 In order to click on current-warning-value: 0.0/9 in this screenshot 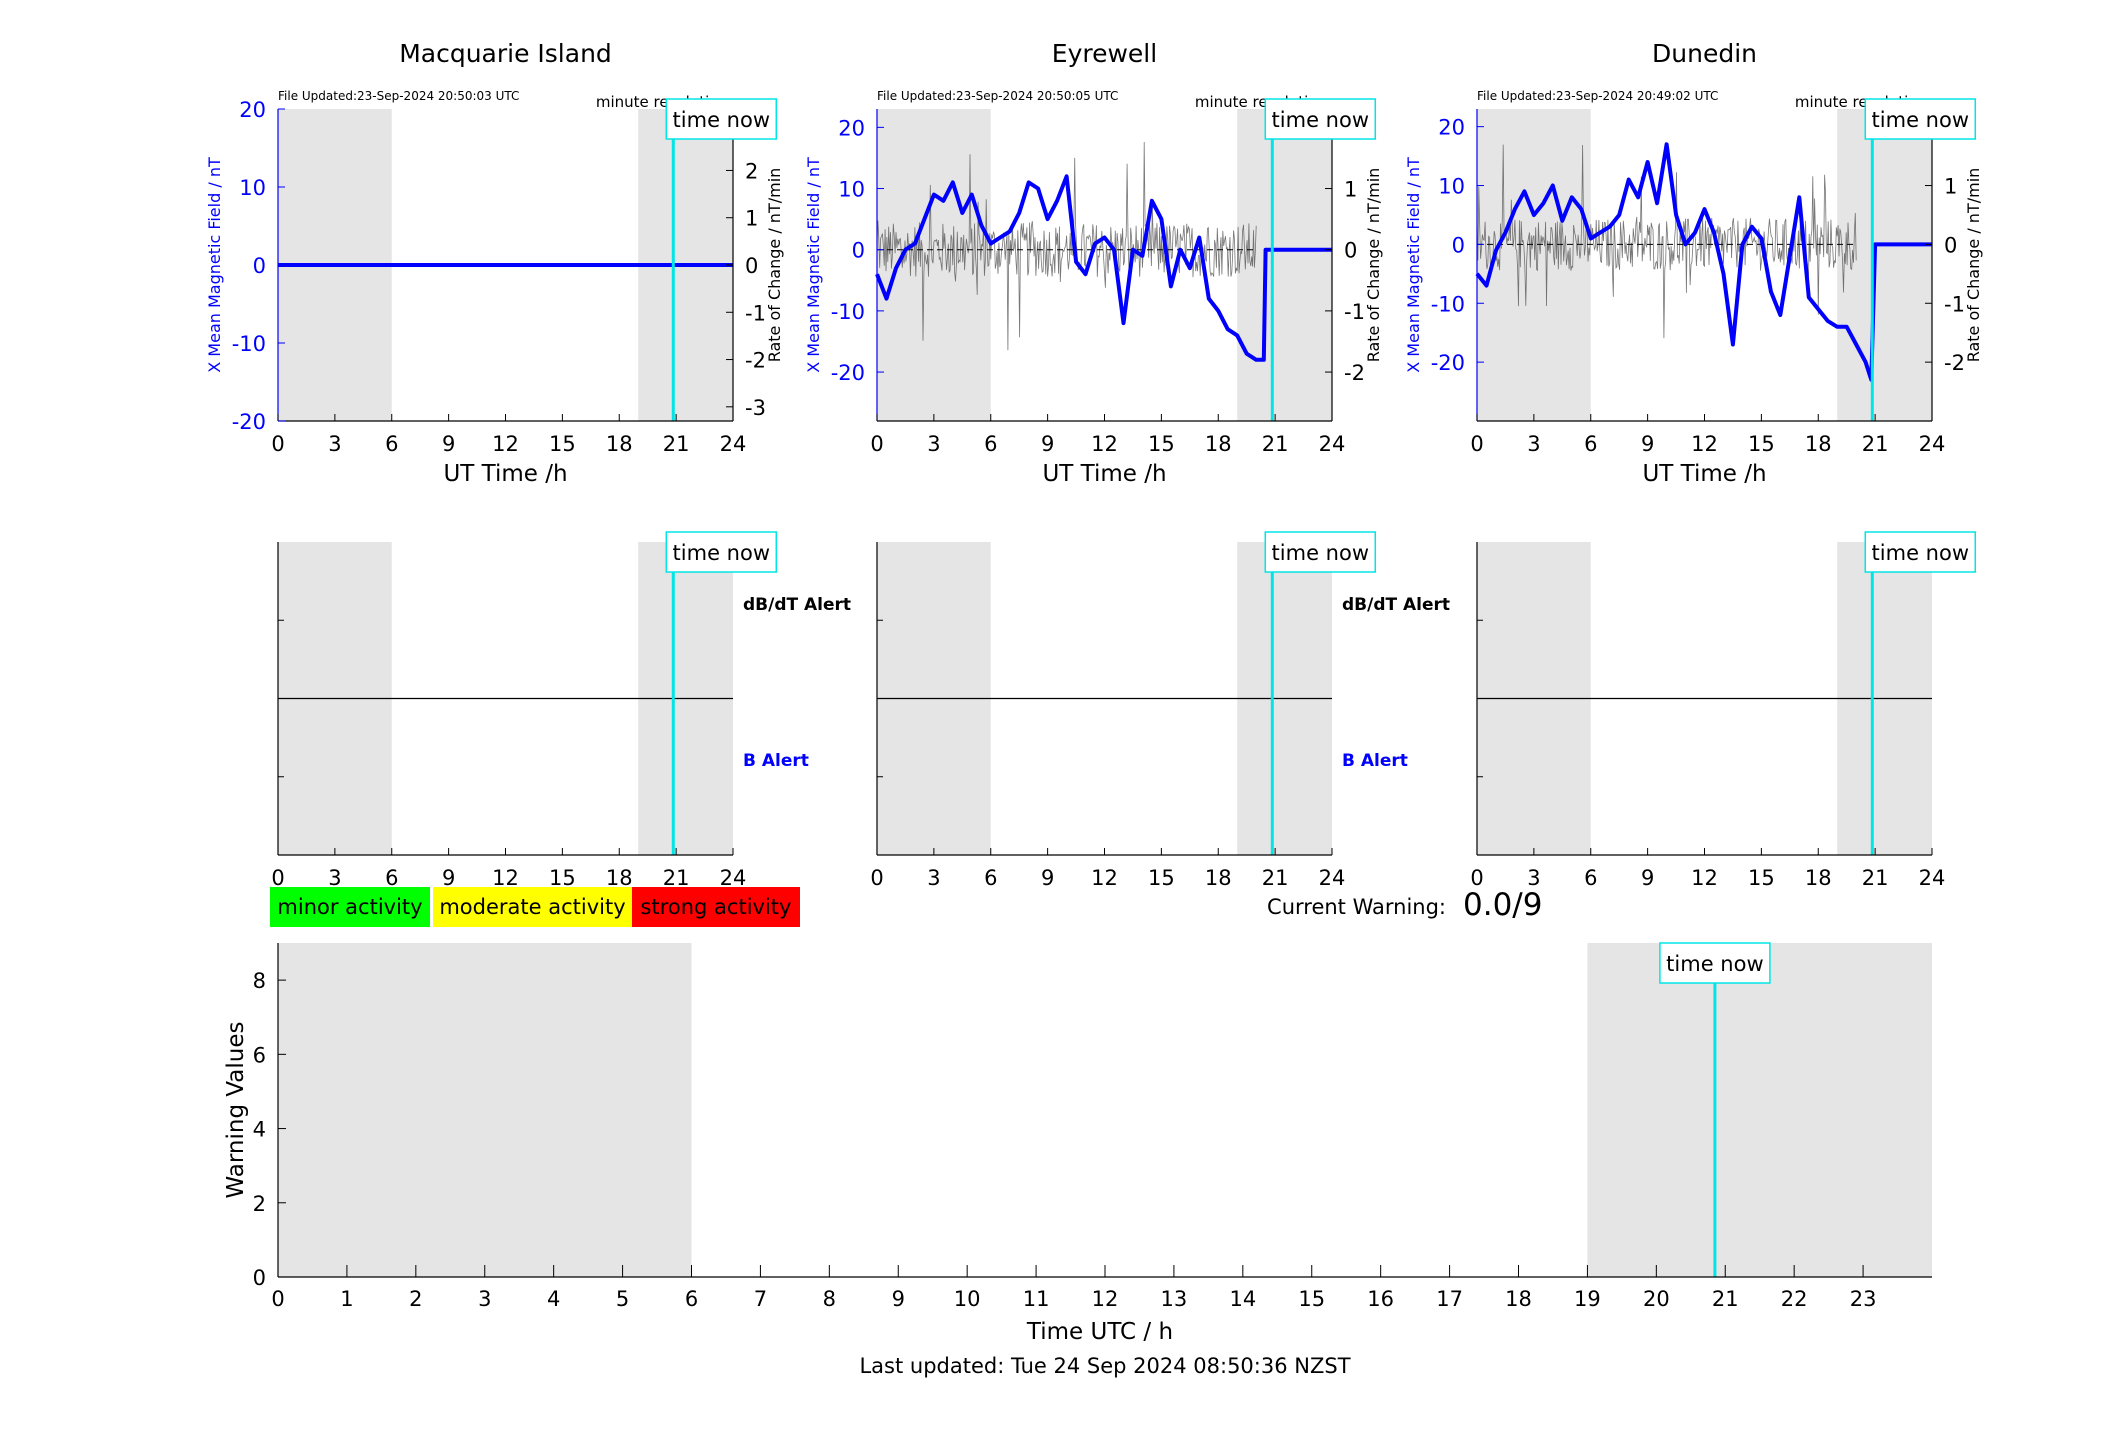, I will do `click(1502, 905)`.